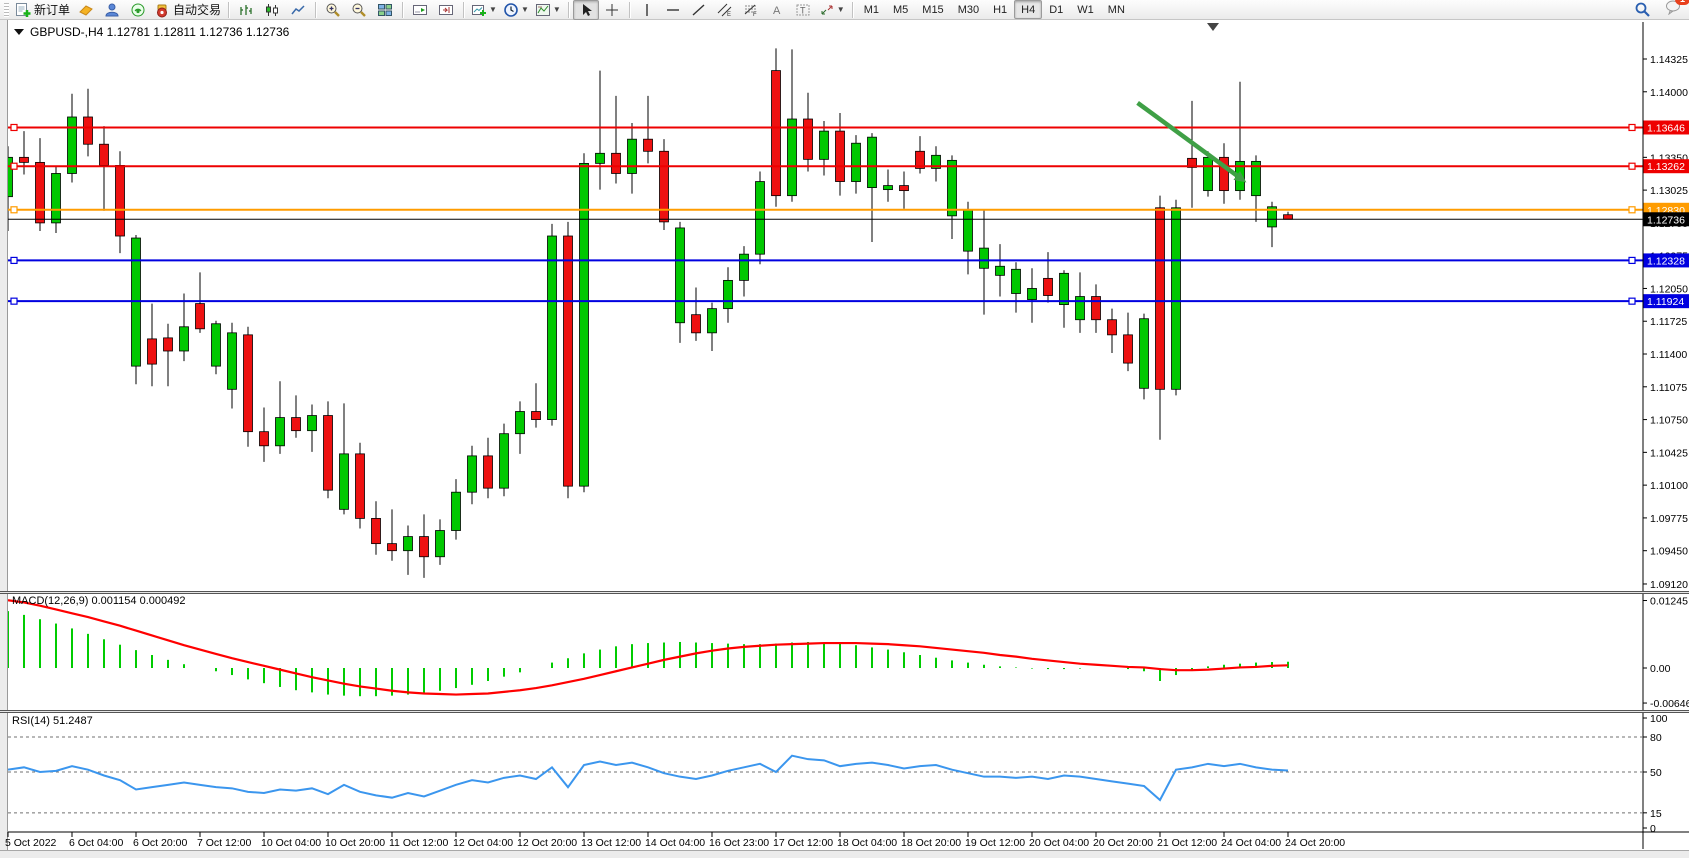  I want to click on periods-dropdown-button: ▼, so click(516, 10).